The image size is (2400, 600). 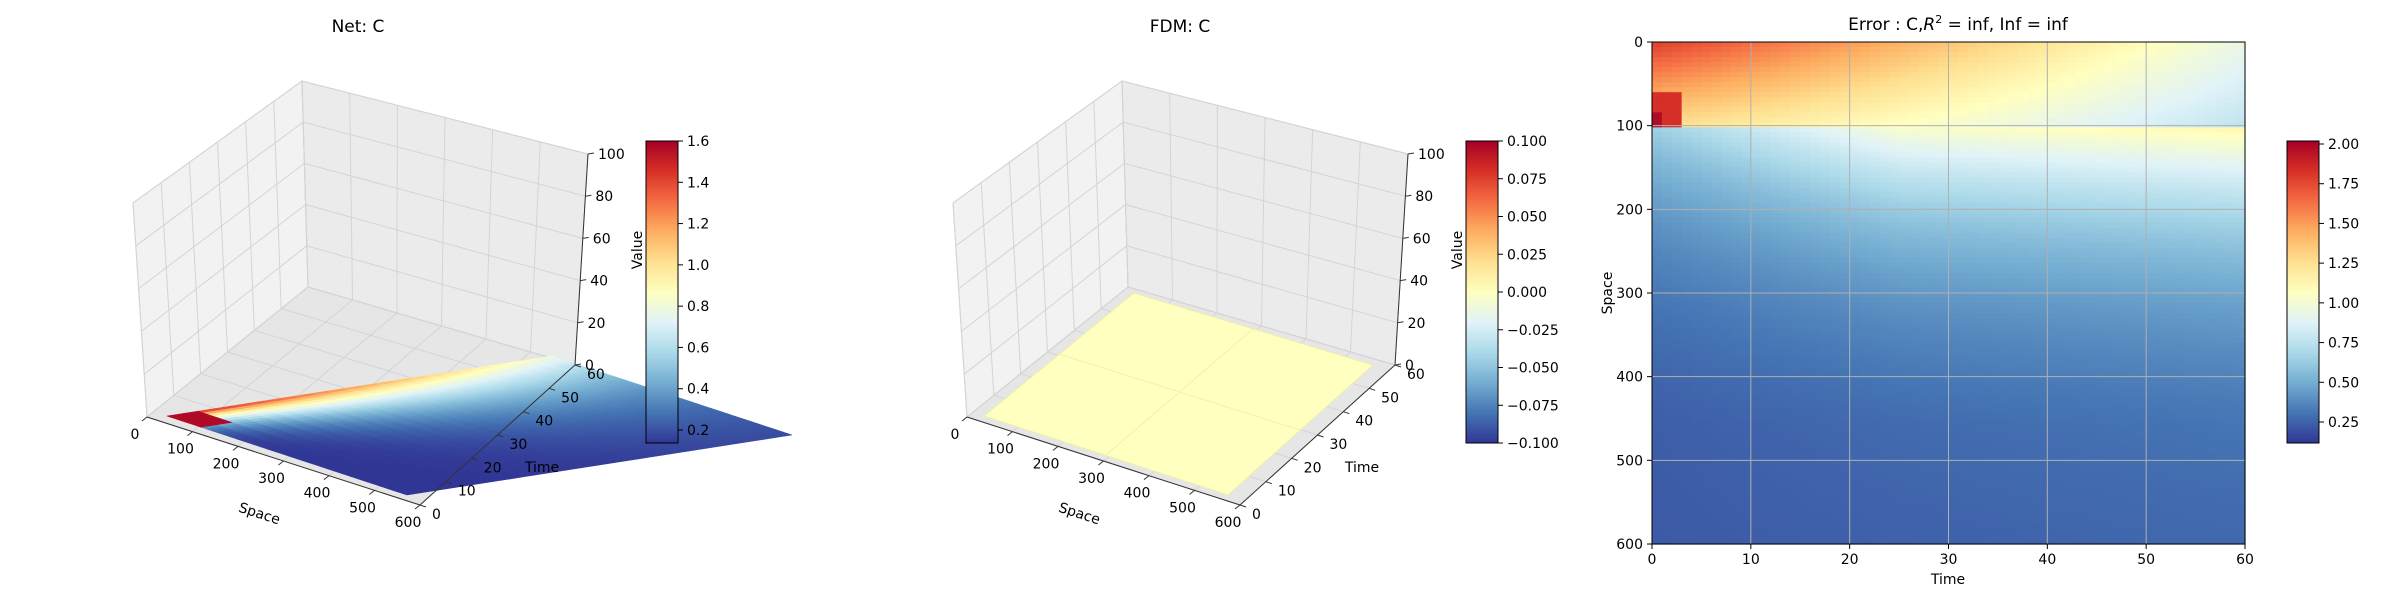 What do you see at coordinates (493, 468) in the screenshot?
I see `net-ytick-label: 20` at bounding box center [493, 468].